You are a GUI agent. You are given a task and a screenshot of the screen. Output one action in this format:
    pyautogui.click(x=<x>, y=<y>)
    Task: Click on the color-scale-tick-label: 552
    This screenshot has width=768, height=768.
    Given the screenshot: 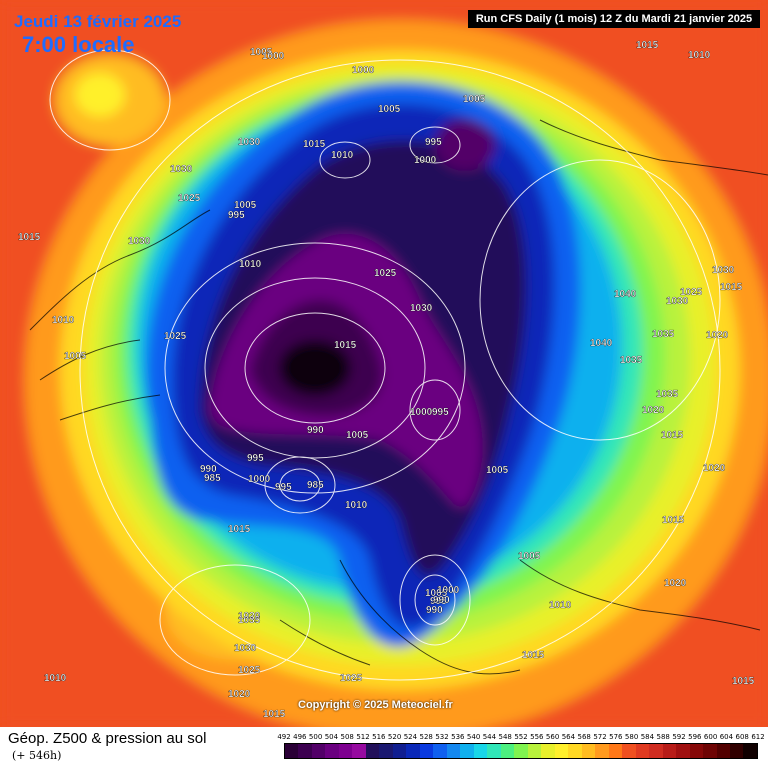 What is the action you would take?
    pyautogui.click(x=521, y=737)
    